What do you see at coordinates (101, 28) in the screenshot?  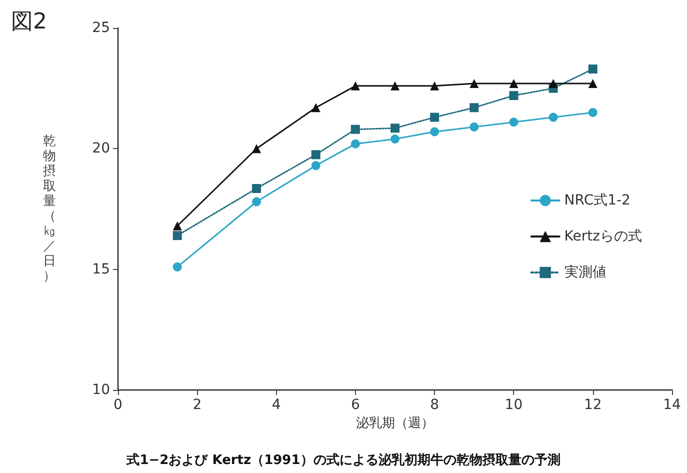 I see `y-tick-label: 25` at bounding box center [101, 28].